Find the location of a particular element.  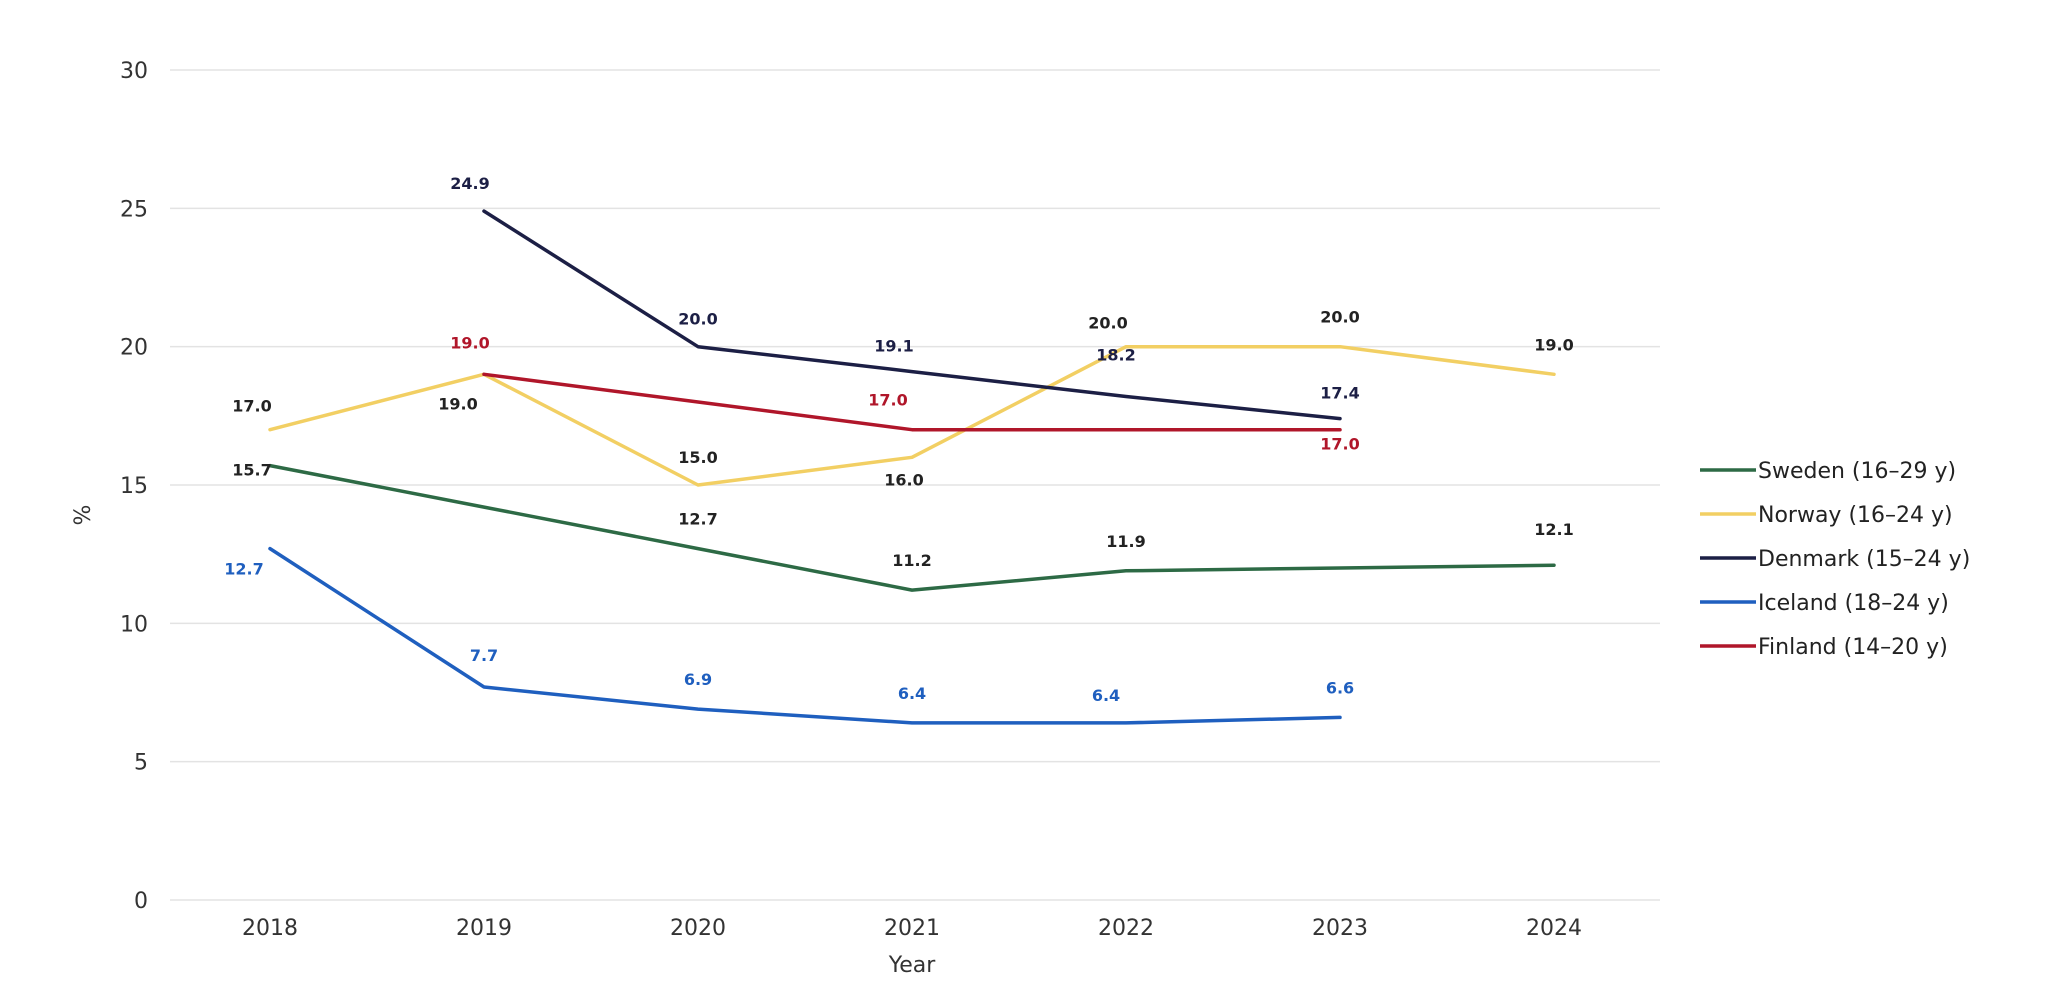

y-tick-label: 25 is located at coordinates (134, 209).